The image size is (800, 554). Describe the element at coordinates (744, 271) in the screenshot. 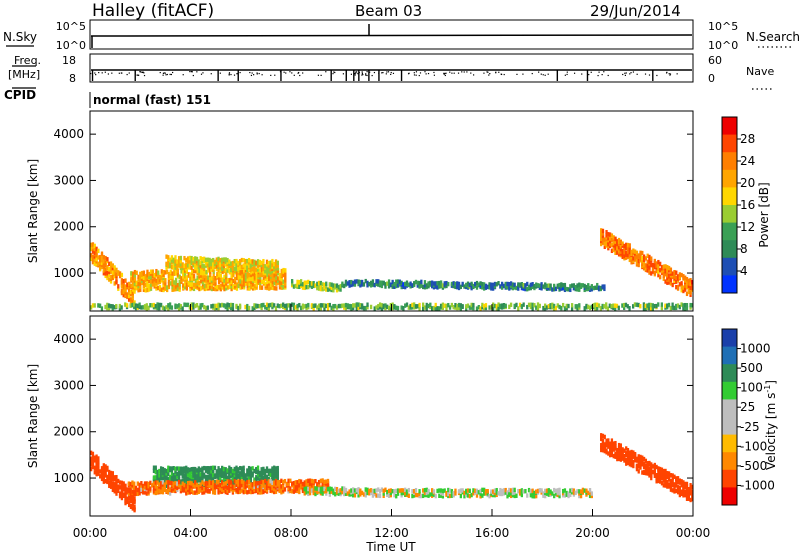

I see `colorbar-tick-label: 4` at that location.